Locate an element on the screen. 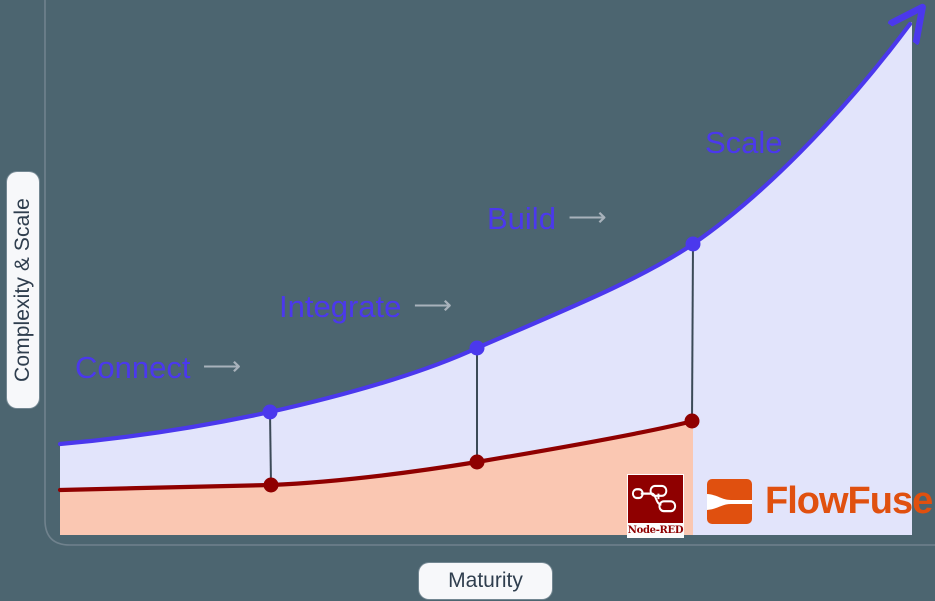 This screenshot has height=601, width=935. y-axis-label: Complexity & Scale is located at coordinates (23, 290).